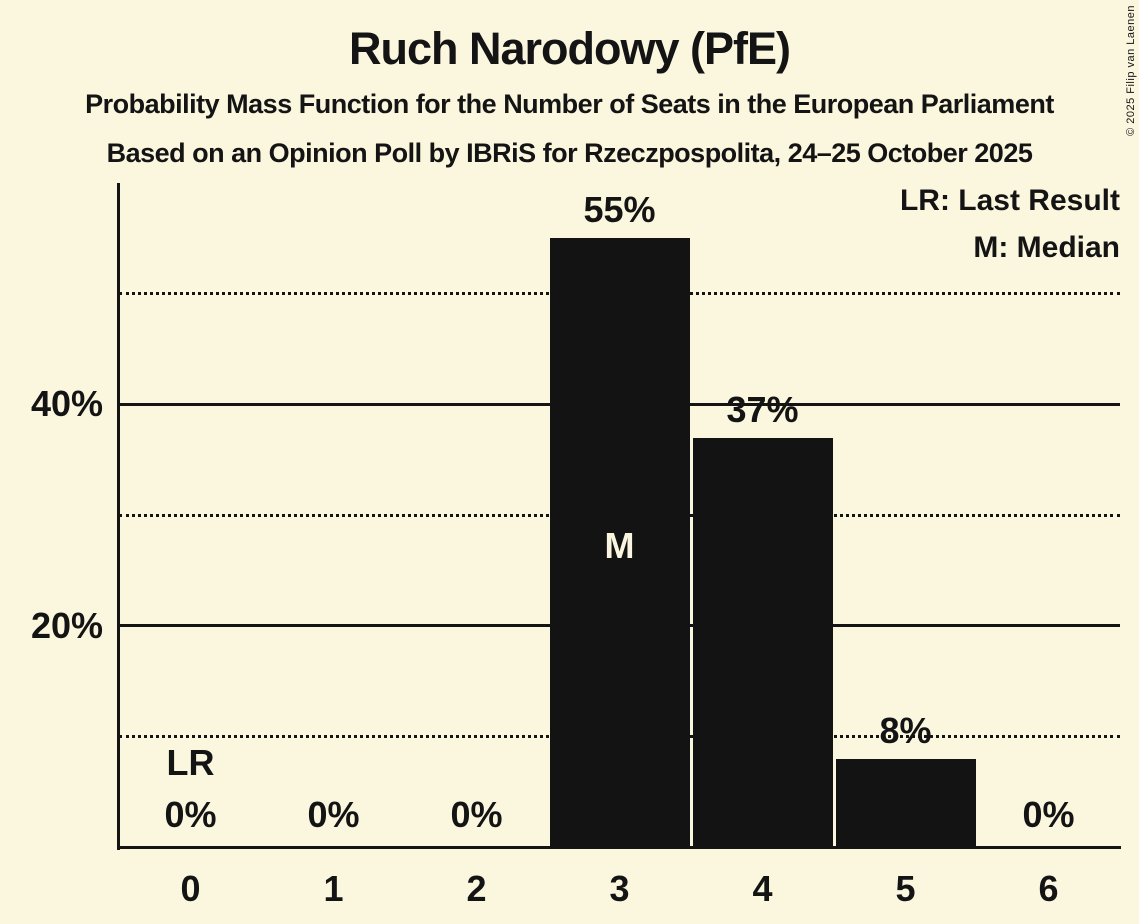 Image resolution: width=1139 pixels, height=924 pixels. What do you see at coordinates (569, 48) in the screenshot?
I see `chart-title: Ruch Narodowy (PfE)` at bounding box center [569, 48].